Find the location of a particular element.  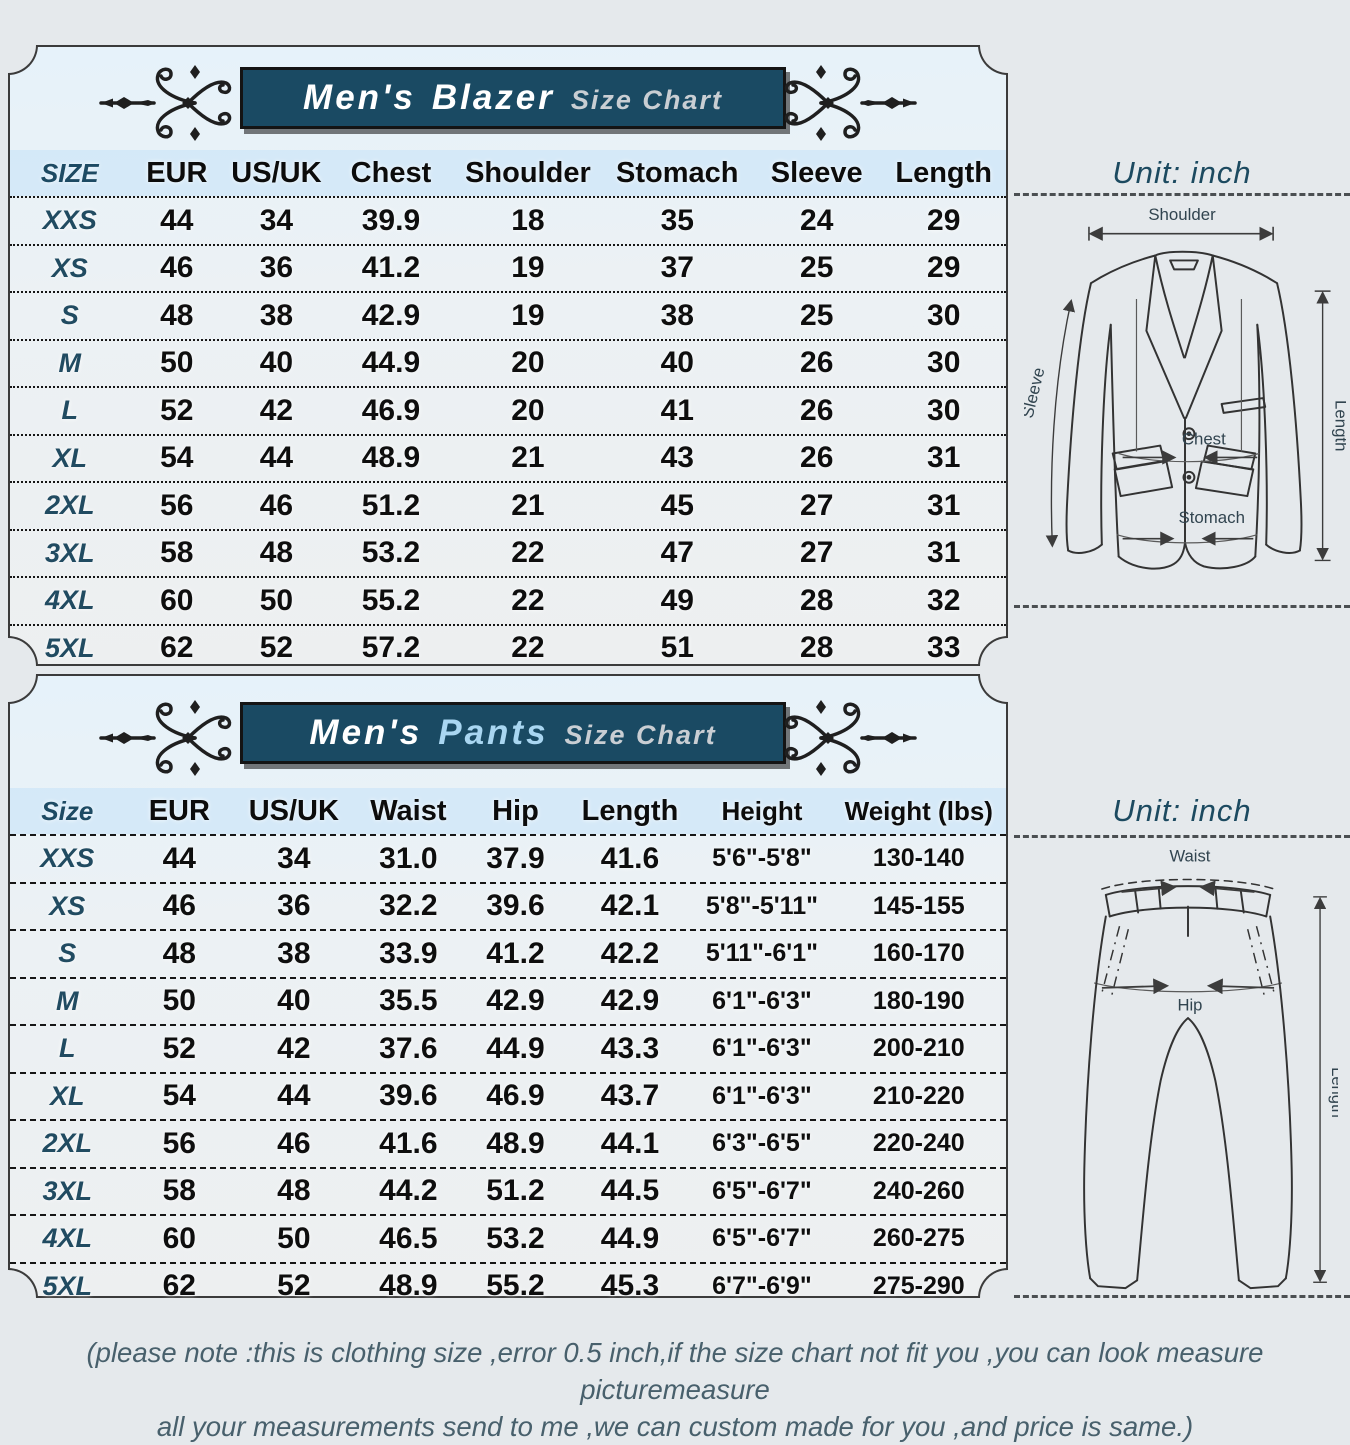

dashed-divider is located at coordinates (1182, 606).